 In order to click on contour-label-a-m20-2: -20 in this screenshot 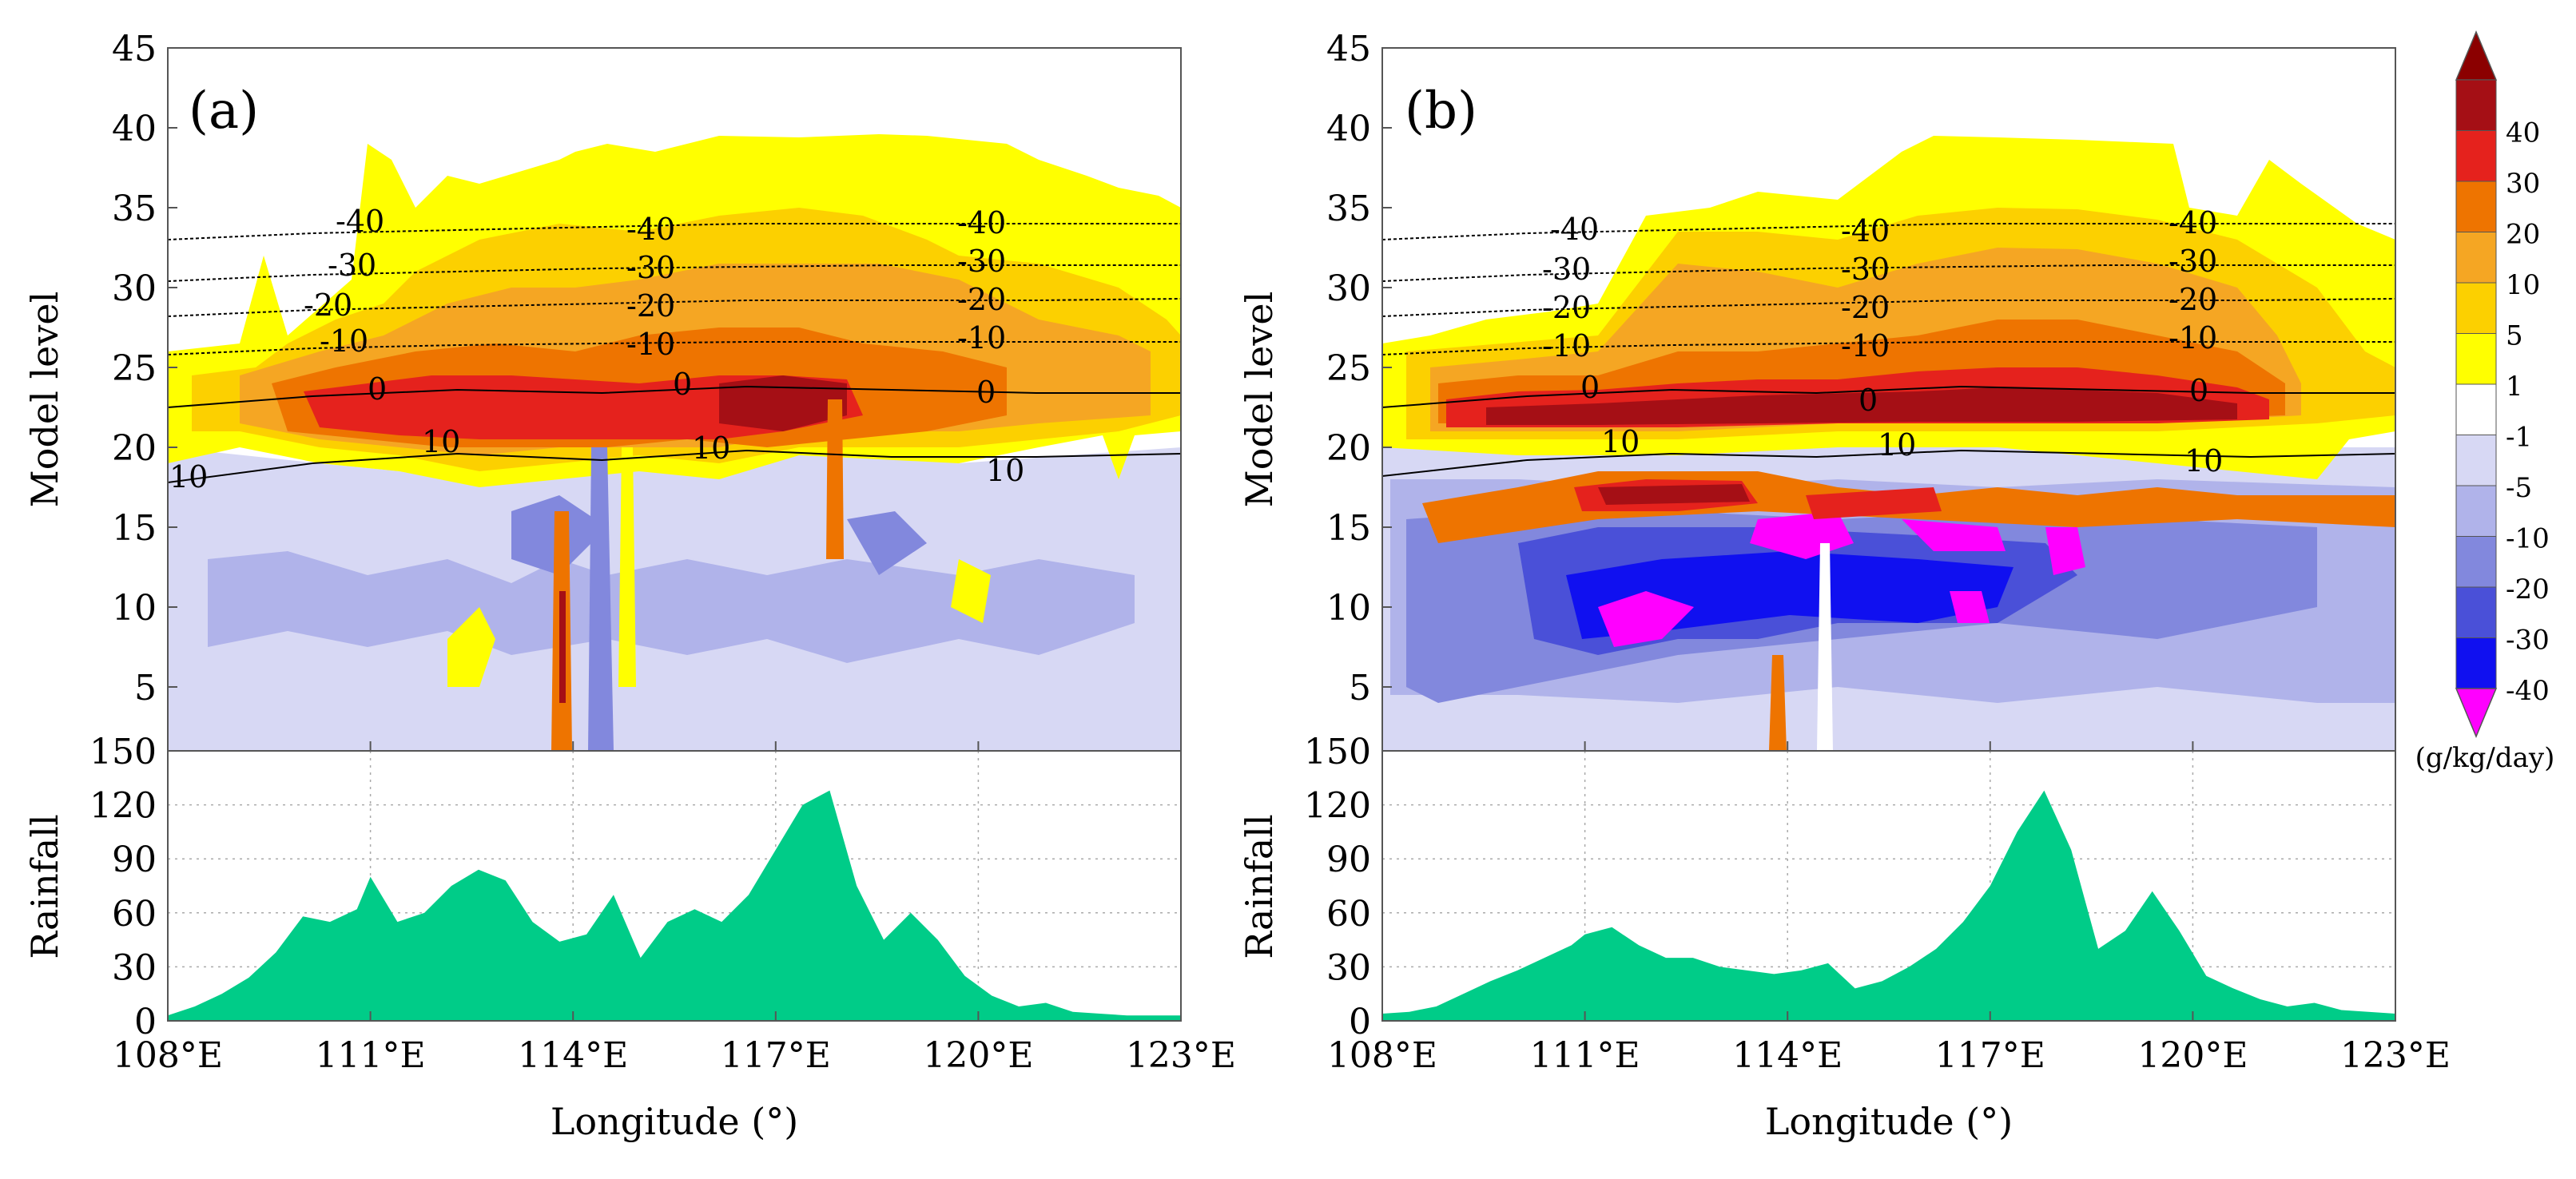, I will do `click(650, 306)`.